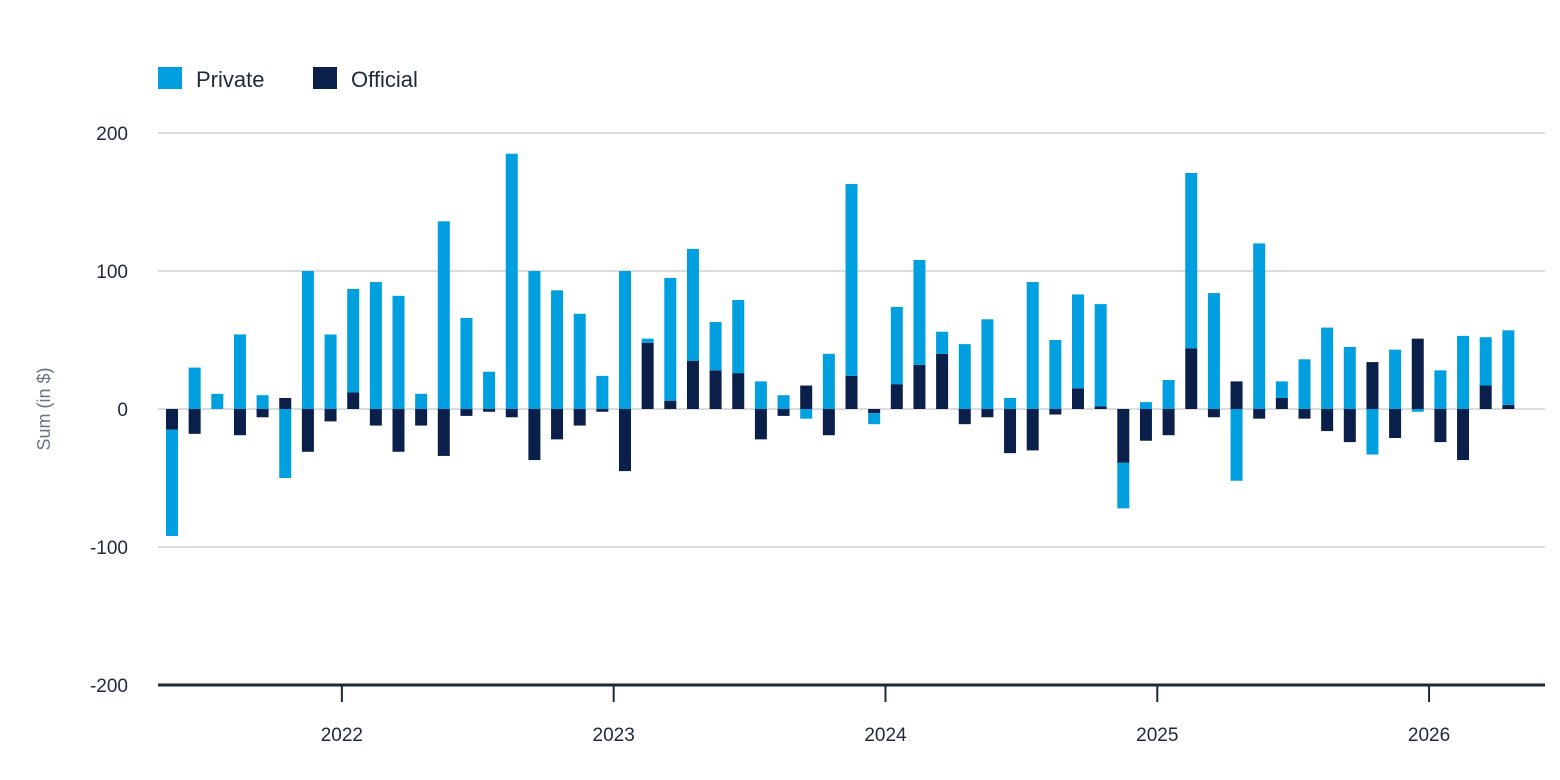 The height and width of the screenshot is (780, 1560). I want to click on y-tick-label--100: -100, so click(109, 548).